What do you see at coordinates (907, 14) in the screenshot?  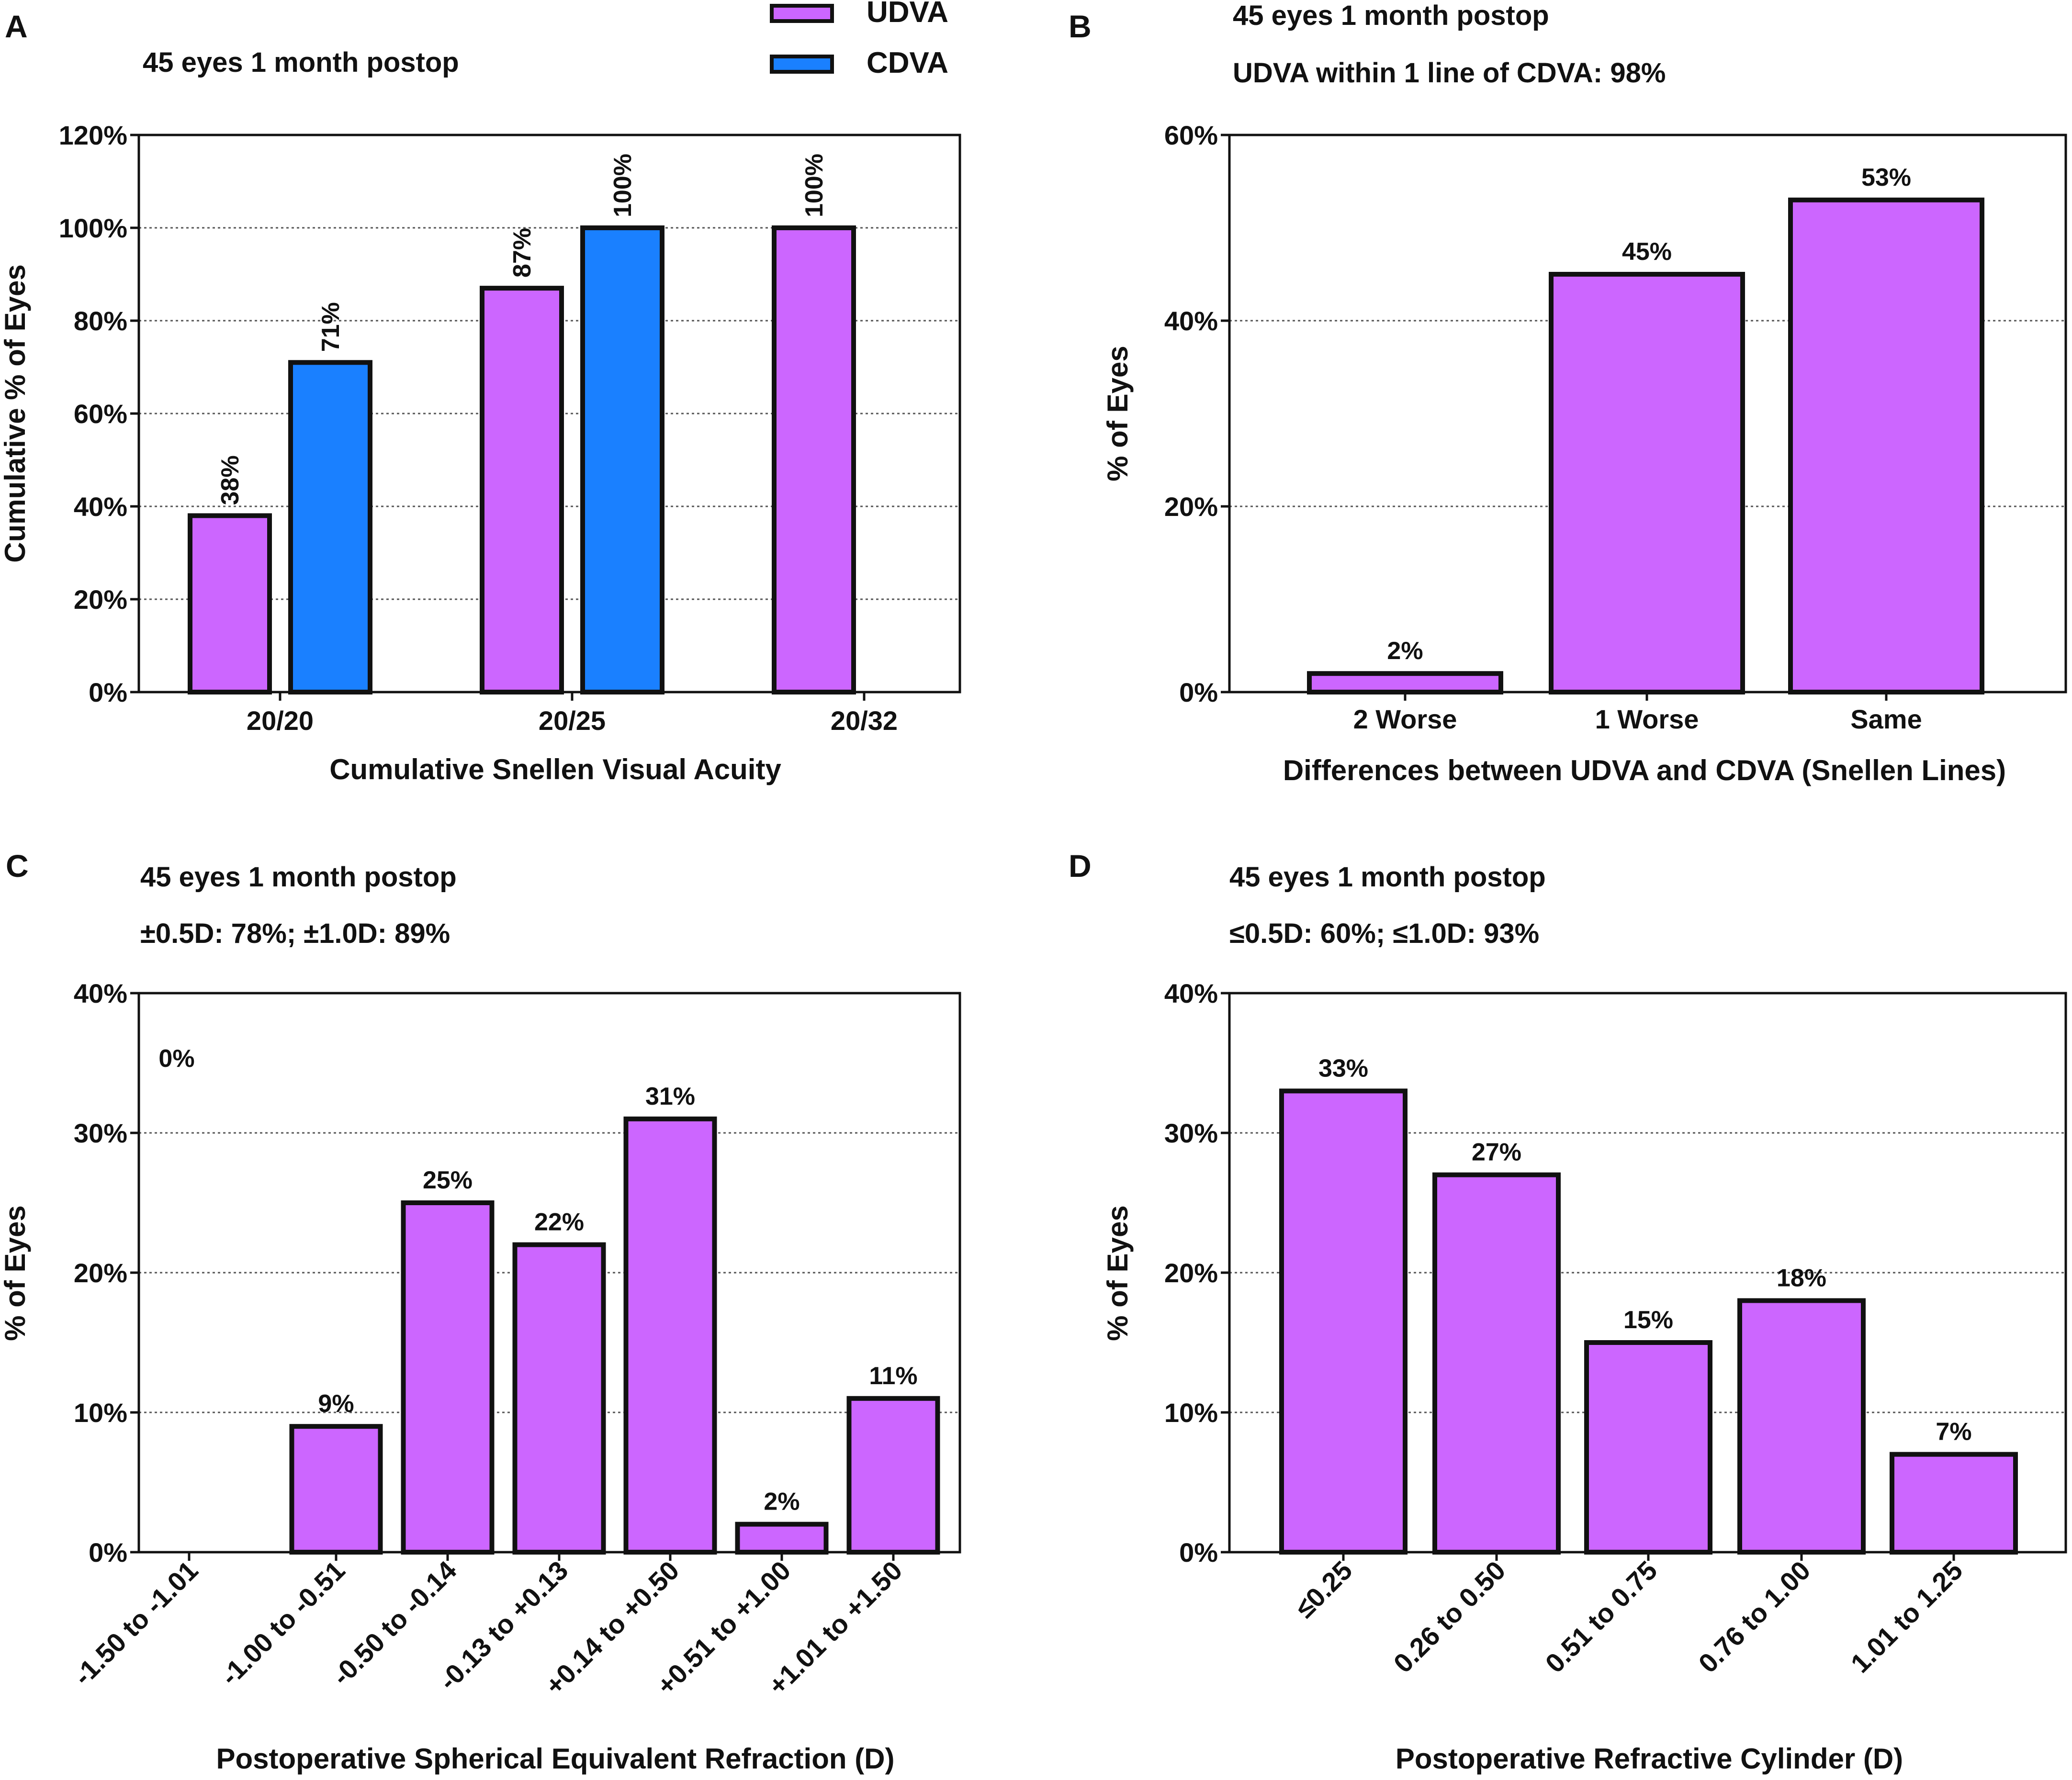 I see `legend-udva-label: UDVA` at bounding box center [907, 14].